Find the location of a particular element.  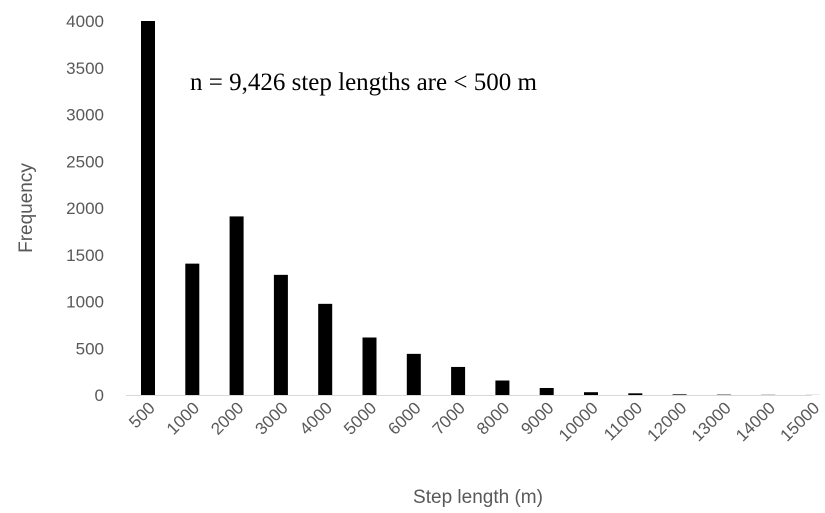

y-tick-label: 500 is located at coordinates (90, 348).